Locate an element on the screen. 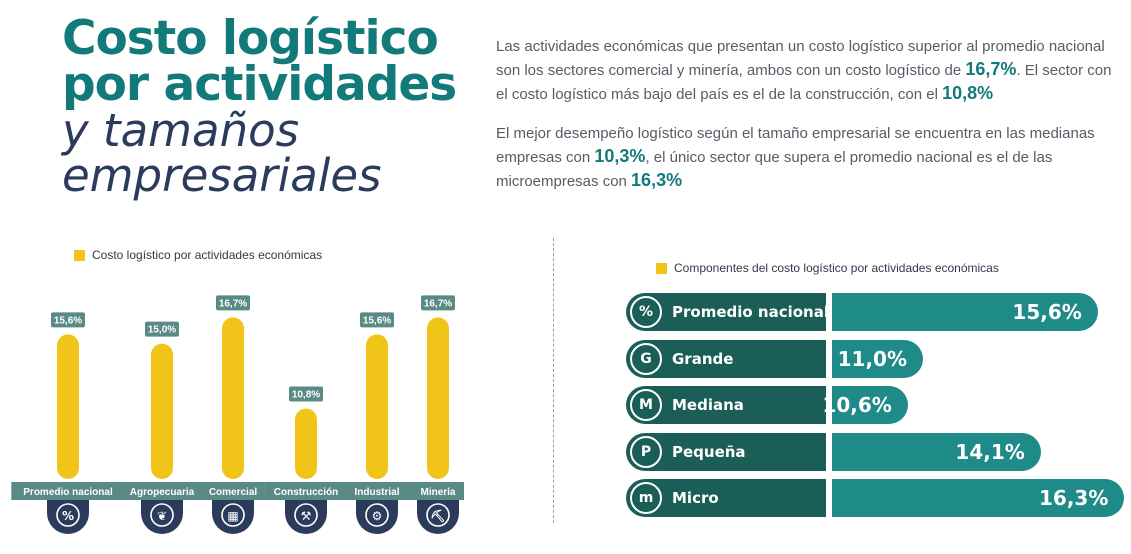 The image size is (1131, 554). icon-glyph: % is located at coordinates (68, 516).